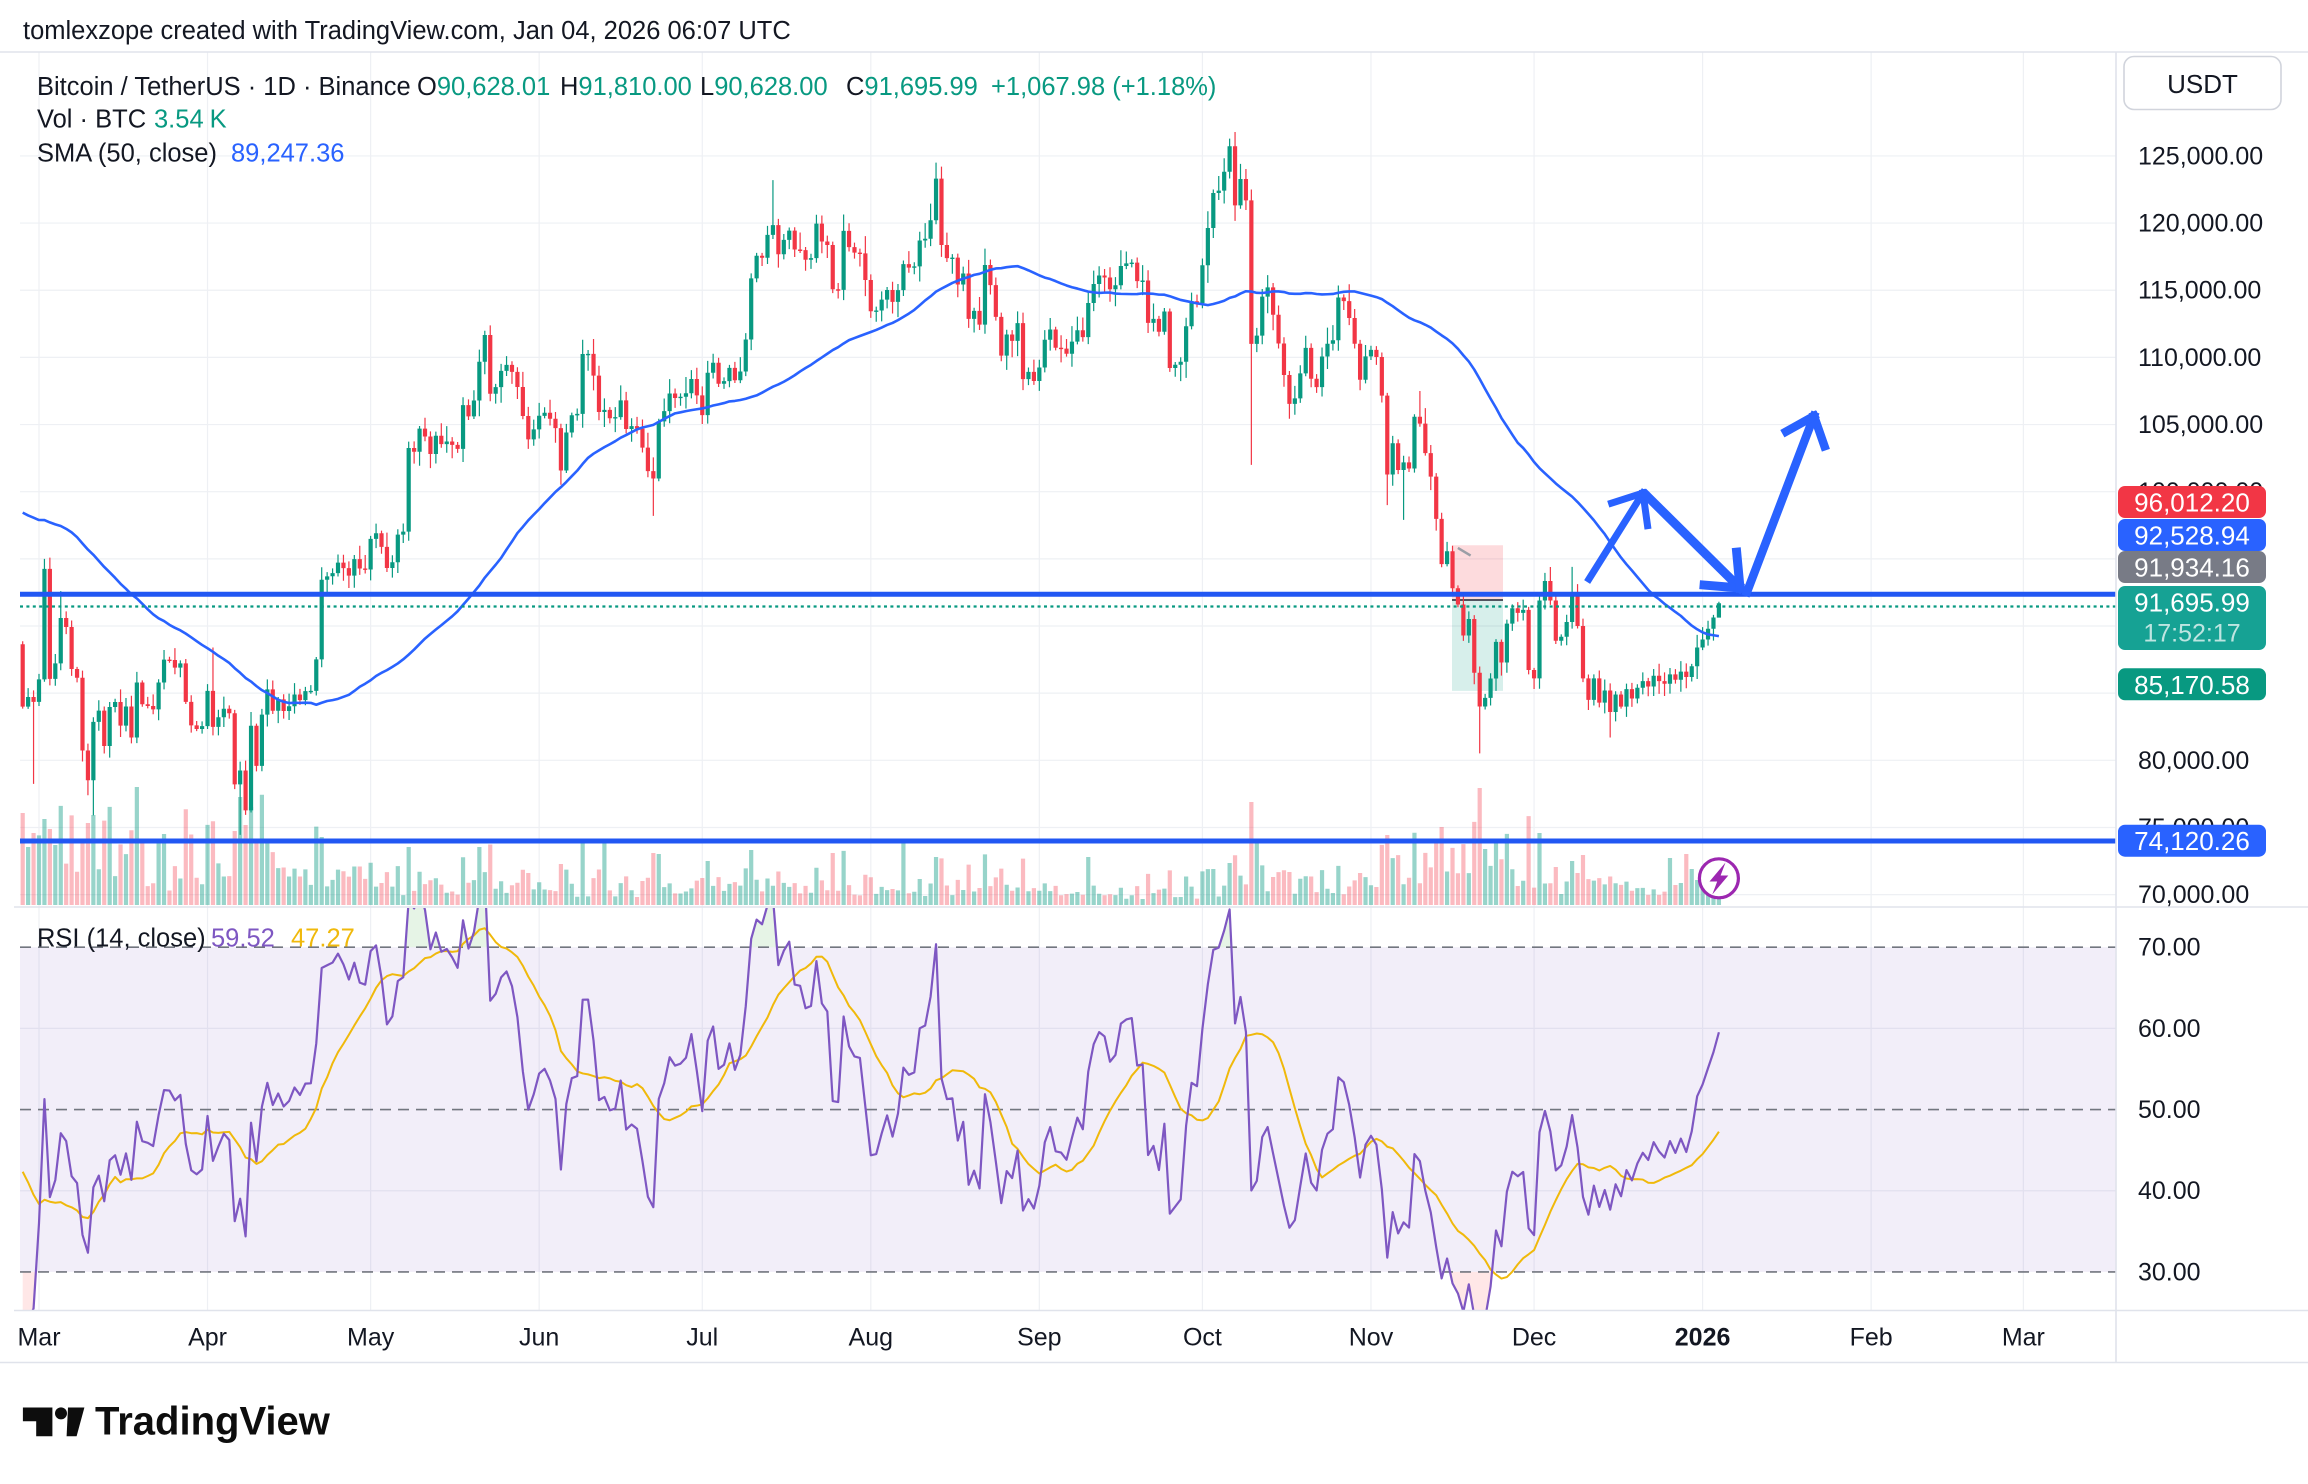 This screenshot has width=2308, height=1484. Describe the element at coordinates (1534, 1338) in the screenshot. I see `svg-text: Dec` at that location.